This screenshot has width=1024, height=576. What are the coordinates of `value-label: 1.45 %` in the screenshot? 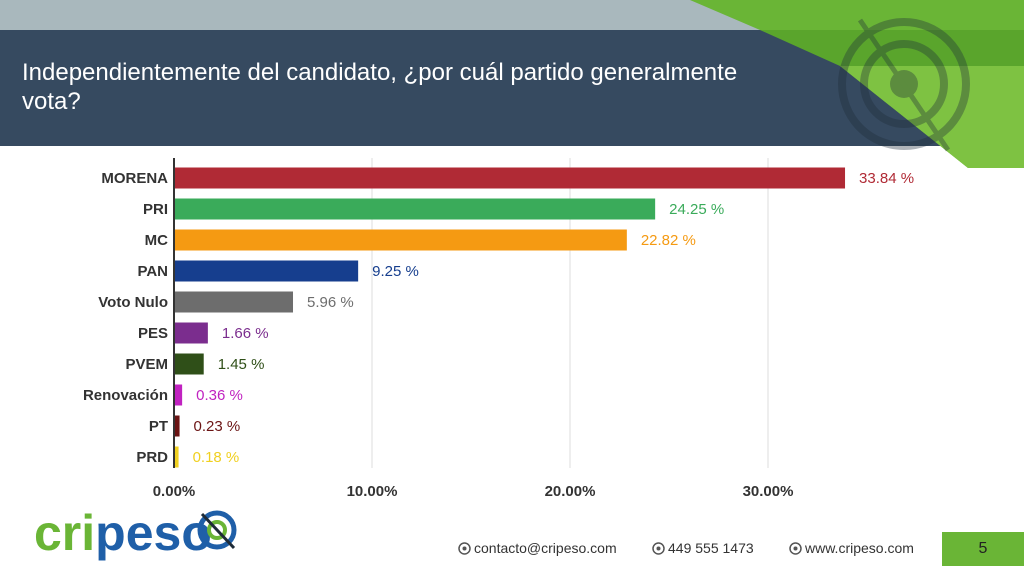 It's located at (241, 364).